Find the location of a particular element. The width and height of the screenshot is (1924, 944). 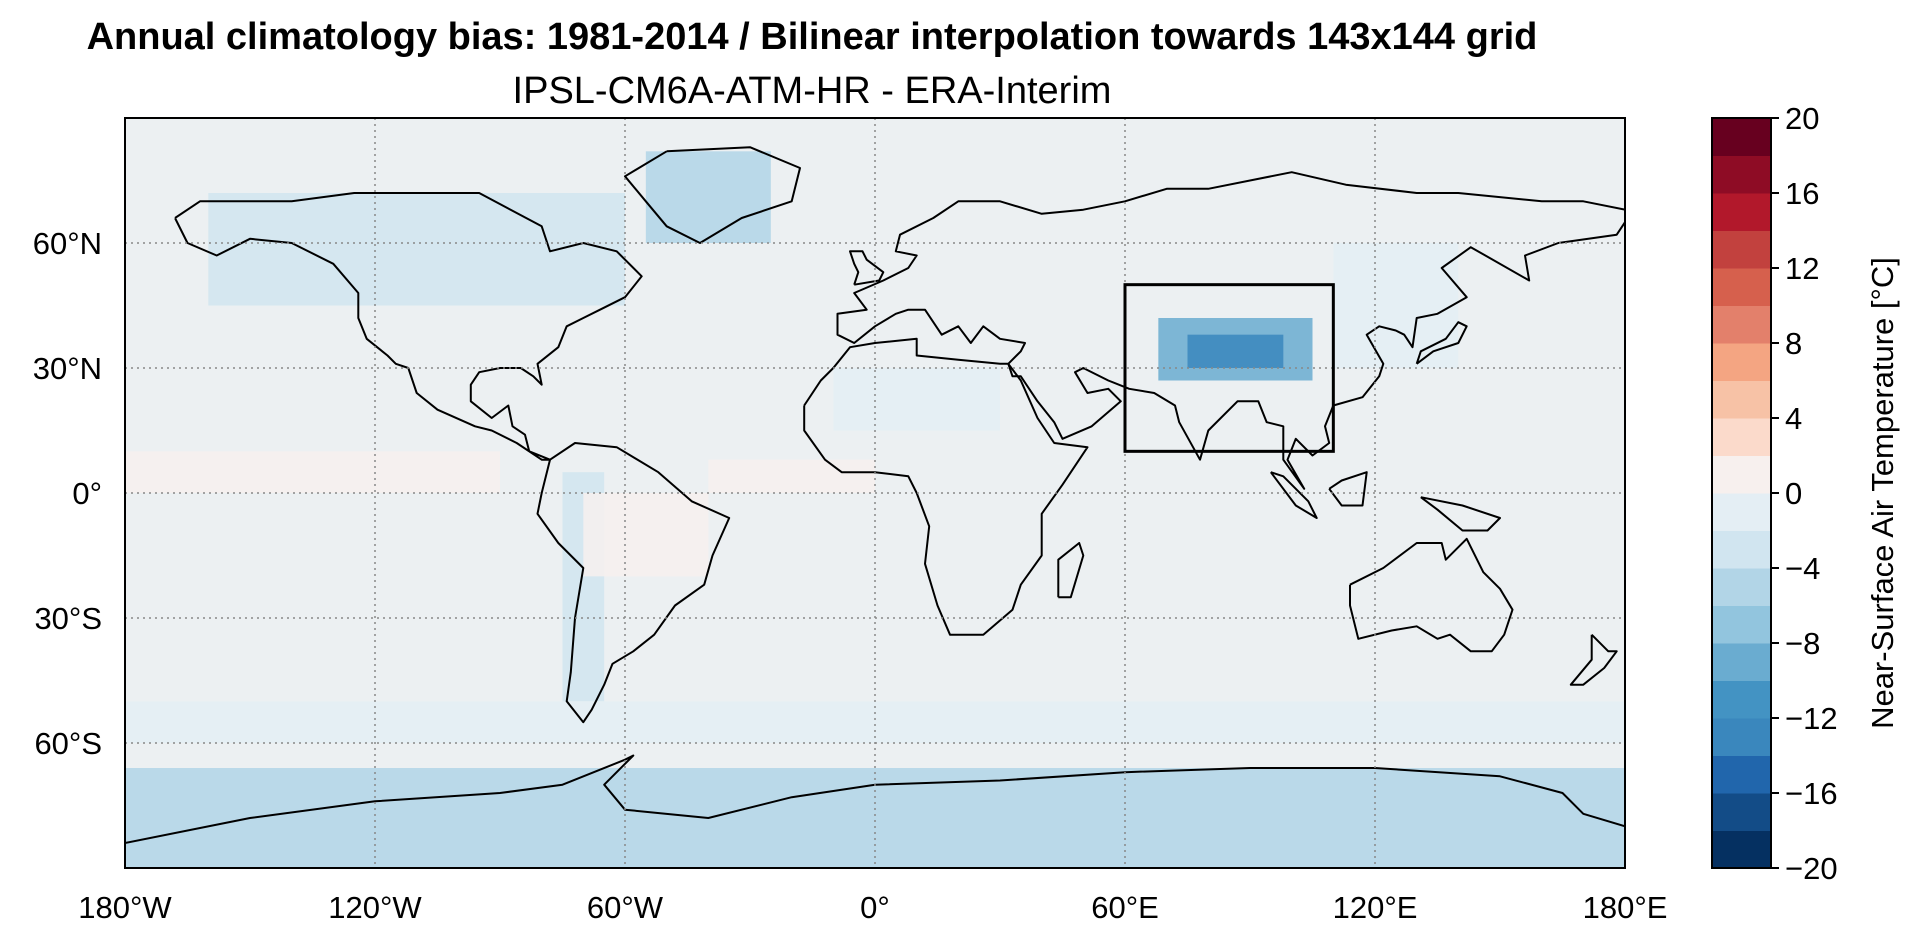

colorbar-tick-label: −8 is located at coordinates (1802, 643).